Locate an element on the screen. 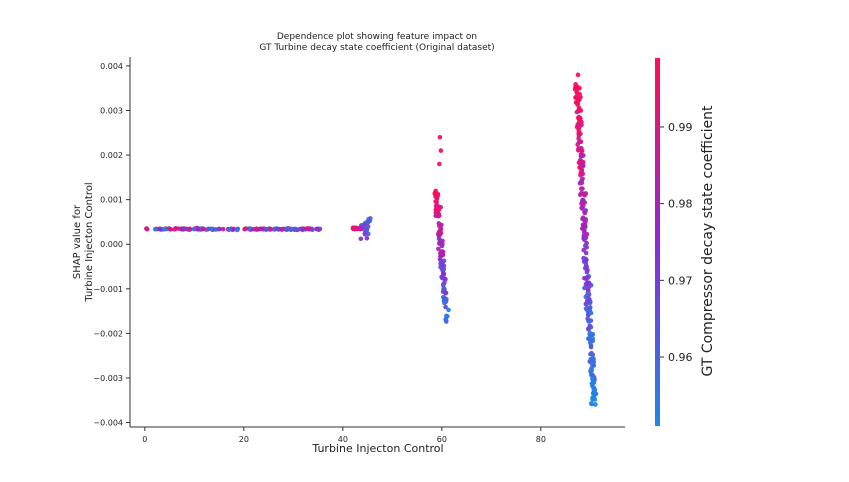  x-tick-label: 60 is located at coordinates (442, 439).